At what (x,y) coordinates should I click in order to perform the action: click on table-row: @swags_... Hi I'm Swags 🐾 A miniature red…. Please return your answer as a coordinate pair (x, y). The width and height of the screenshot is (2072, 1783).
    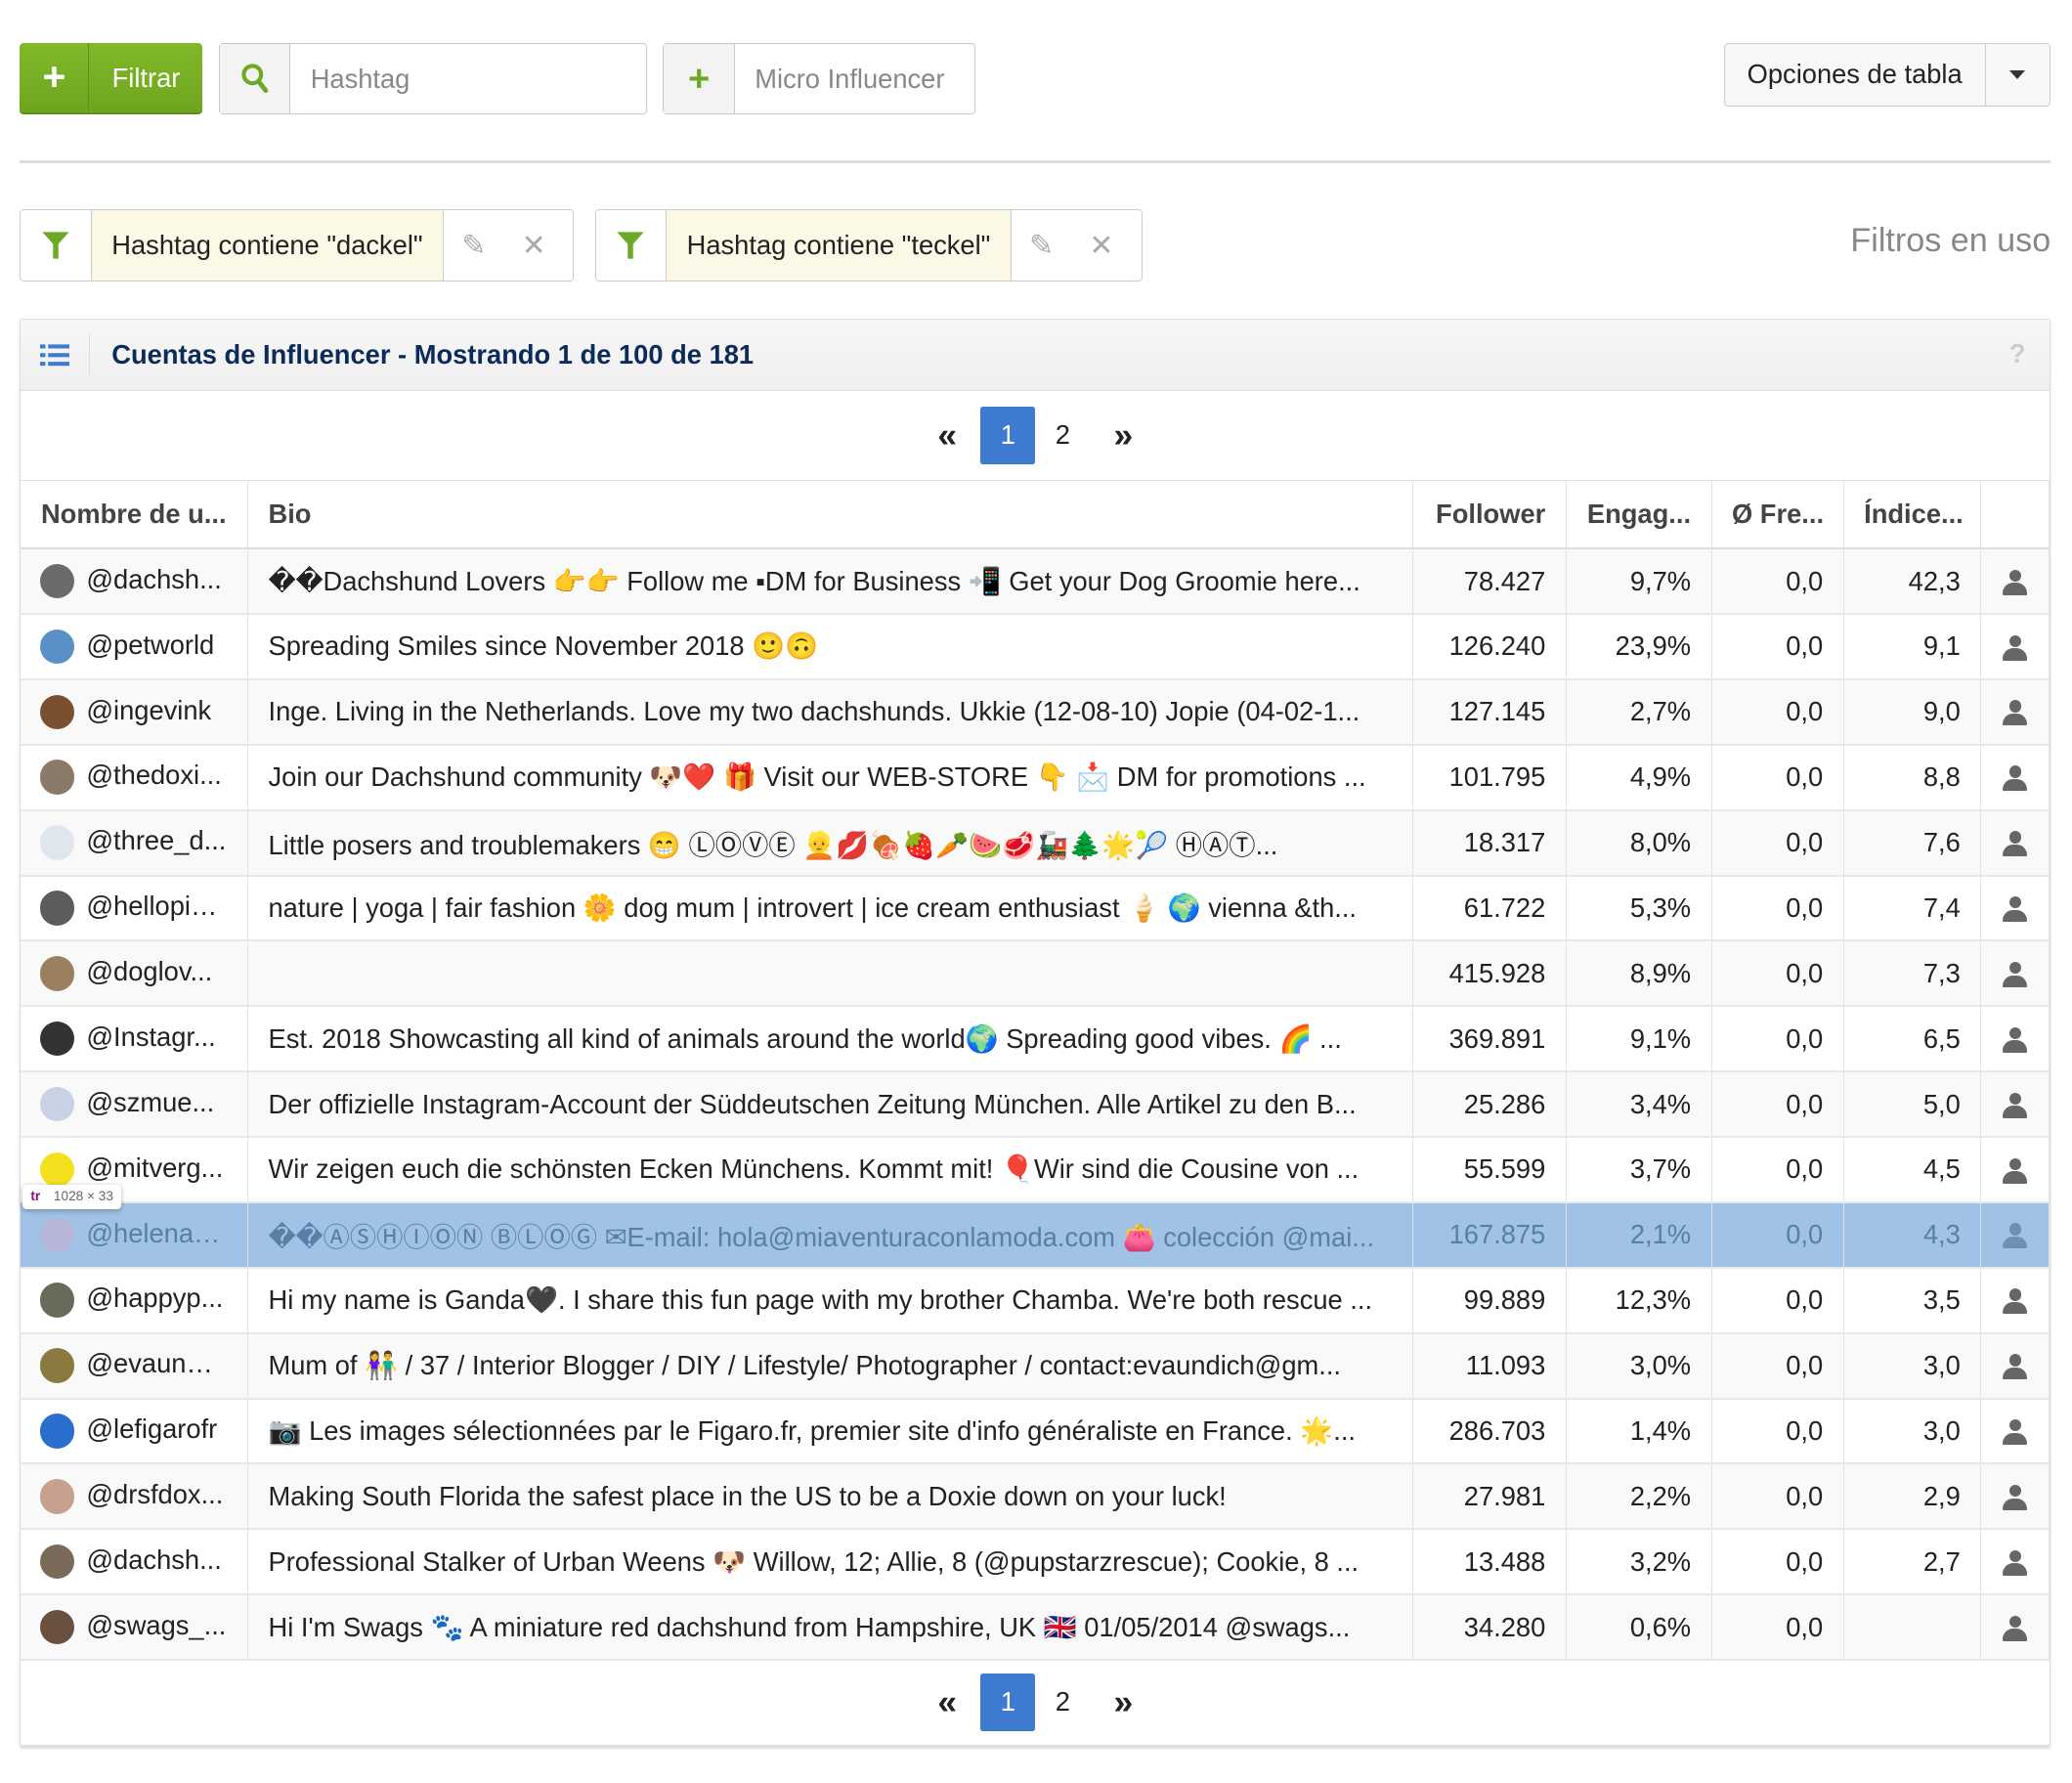
    Looking at the image, I should click on (1035, 1628).